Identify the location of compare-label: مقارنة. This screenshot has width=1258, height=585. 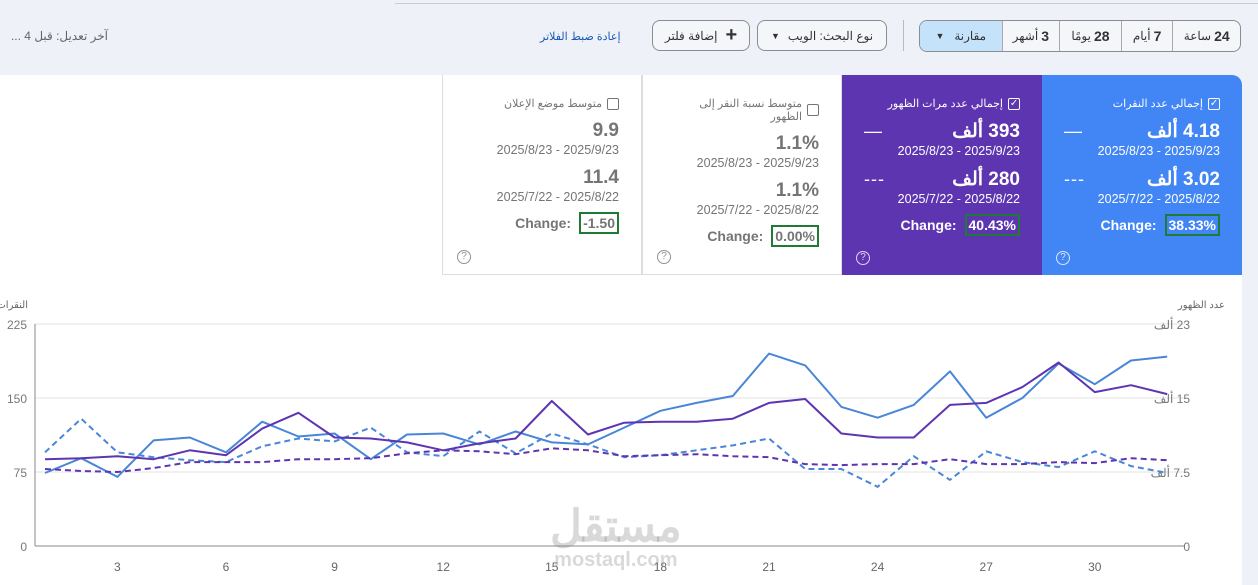
(970, 36).